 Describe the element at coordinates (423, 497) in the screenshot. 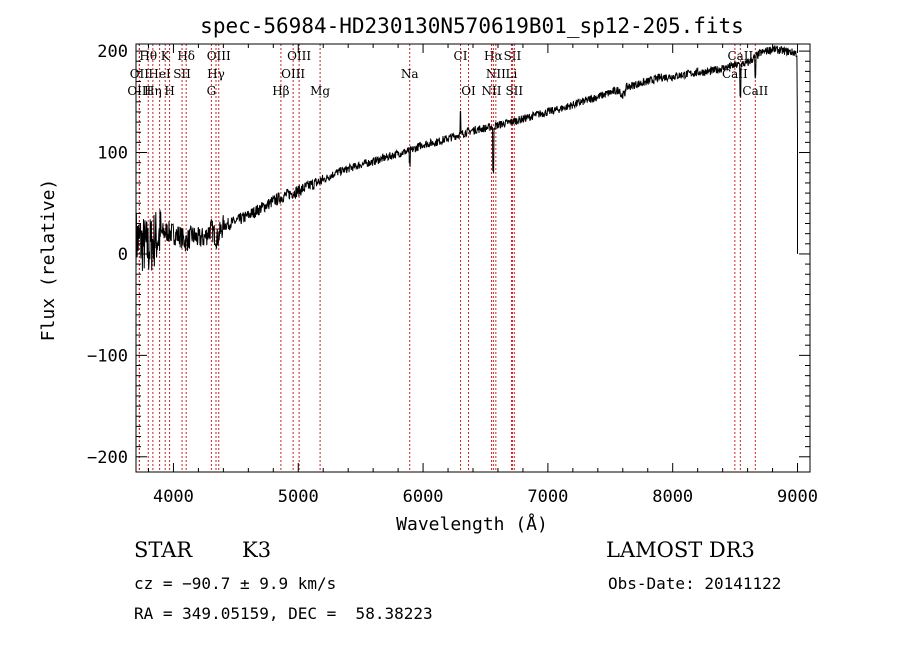

I see `x-tick-label: 6000` at that location.